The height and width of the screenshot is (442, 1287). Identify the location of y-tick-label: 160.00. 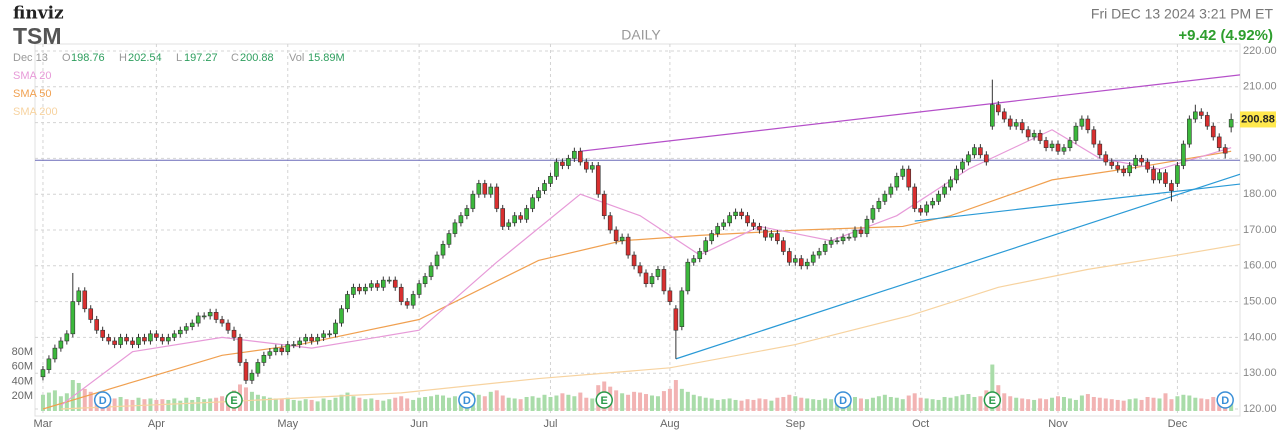
(1260, 266).